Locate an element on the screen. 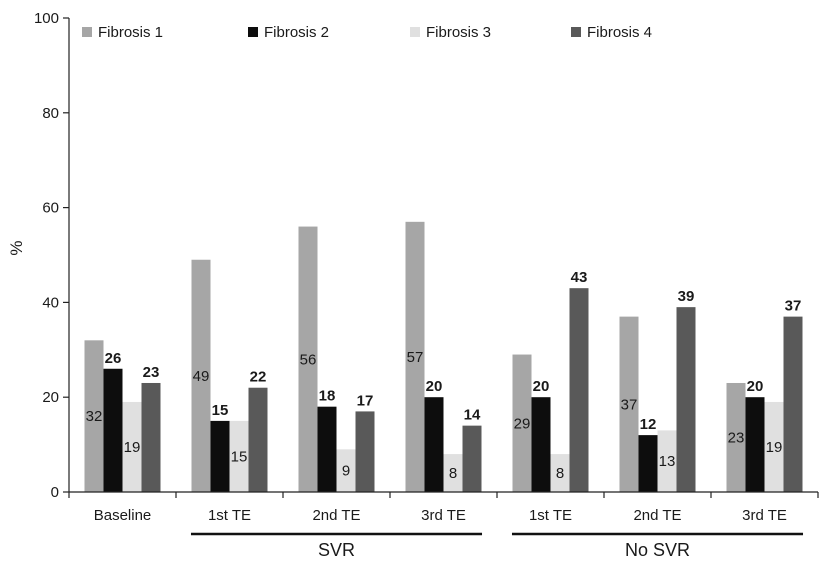 Image resolution: width=828 pixels, height=561 pixels. x-category-label: Baseline is located at coordinates (123, 515).